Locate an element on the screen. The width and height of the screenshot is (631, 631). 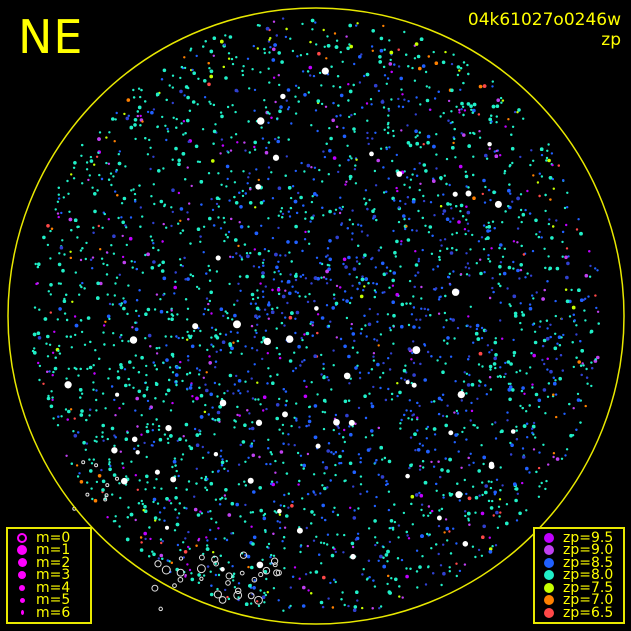
magnitude-label: m=0 is located at coordinates (53, 537).